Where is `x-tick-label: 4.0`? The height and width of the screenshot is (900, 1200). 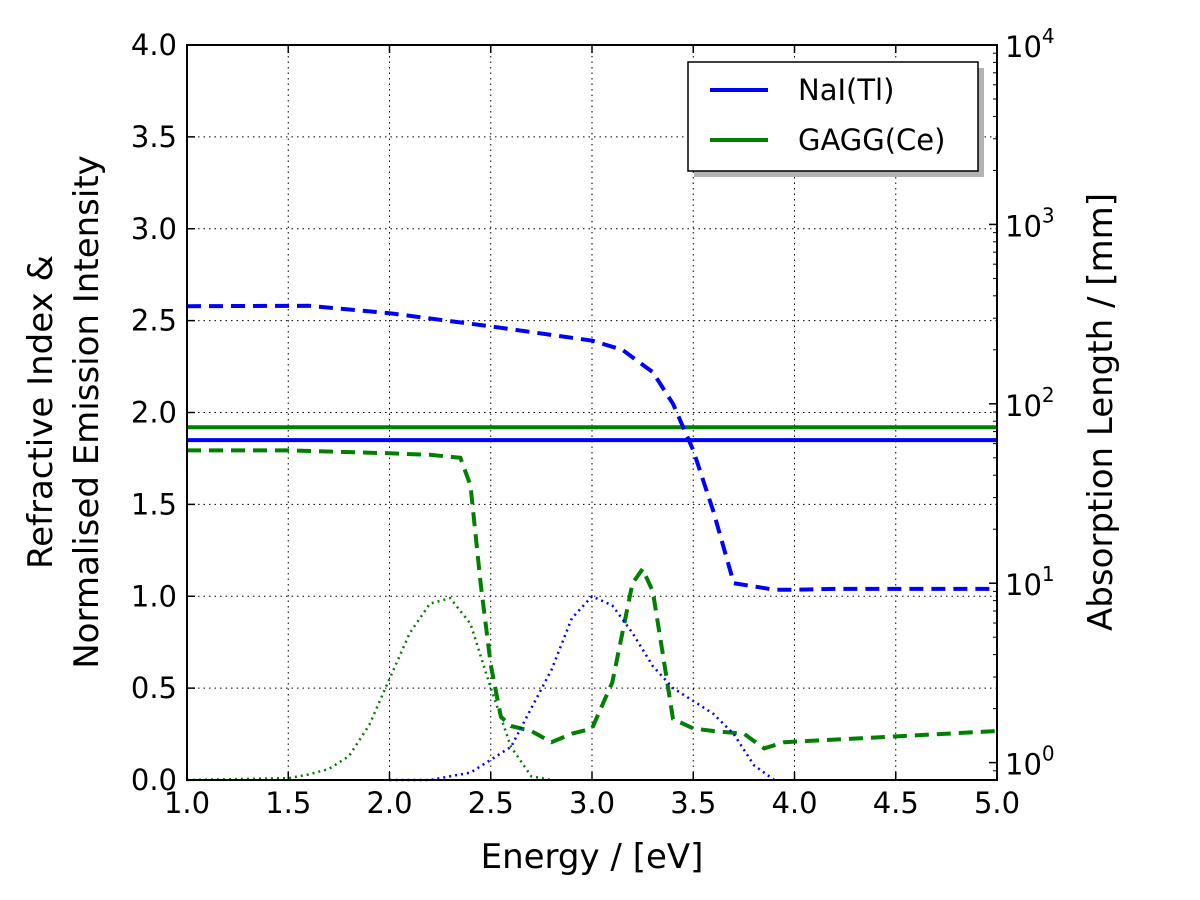 x-tick-label: 4.0 is located at coordinates (794, 803).